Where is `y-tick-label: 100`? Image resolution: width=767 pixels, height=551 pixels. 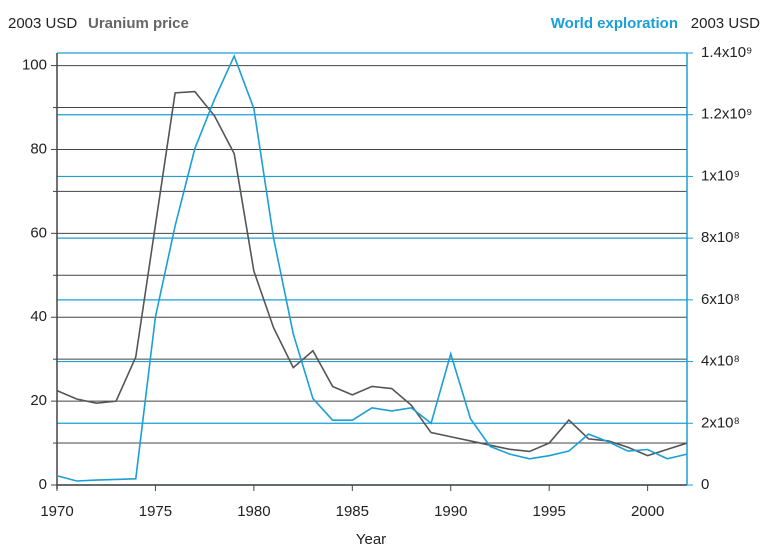
y-tick-label: 100 is located at coordinates (34, 65).